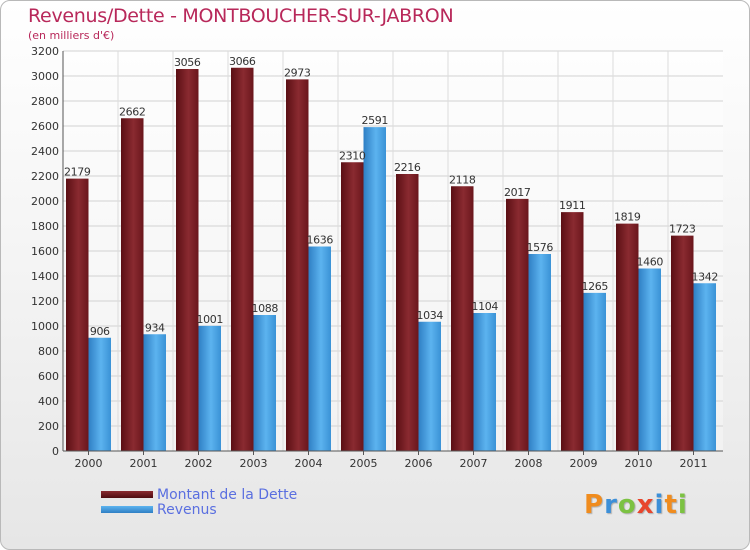 The height and width of the screenshot is (550, 750). What do you see at coordinates (462, 179) in the screenshot?
I see `data-label-dette: 2118` at bounding box center [462, 179].